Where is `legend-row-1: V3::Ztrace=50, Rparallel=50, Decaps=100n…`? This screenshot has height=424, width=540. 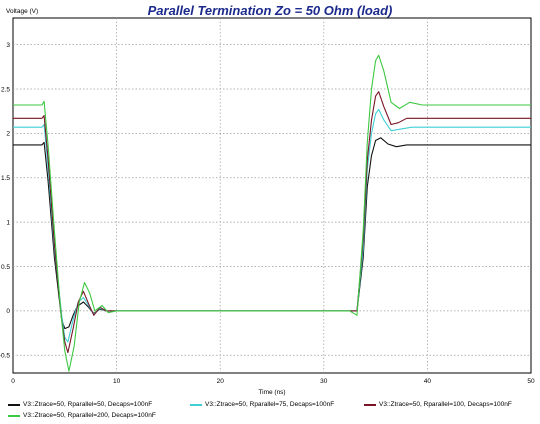
legend-row-1: V3::Ztrace=50, Rparallel=50, Decaps=100n… is located at coordinates (273, 404).